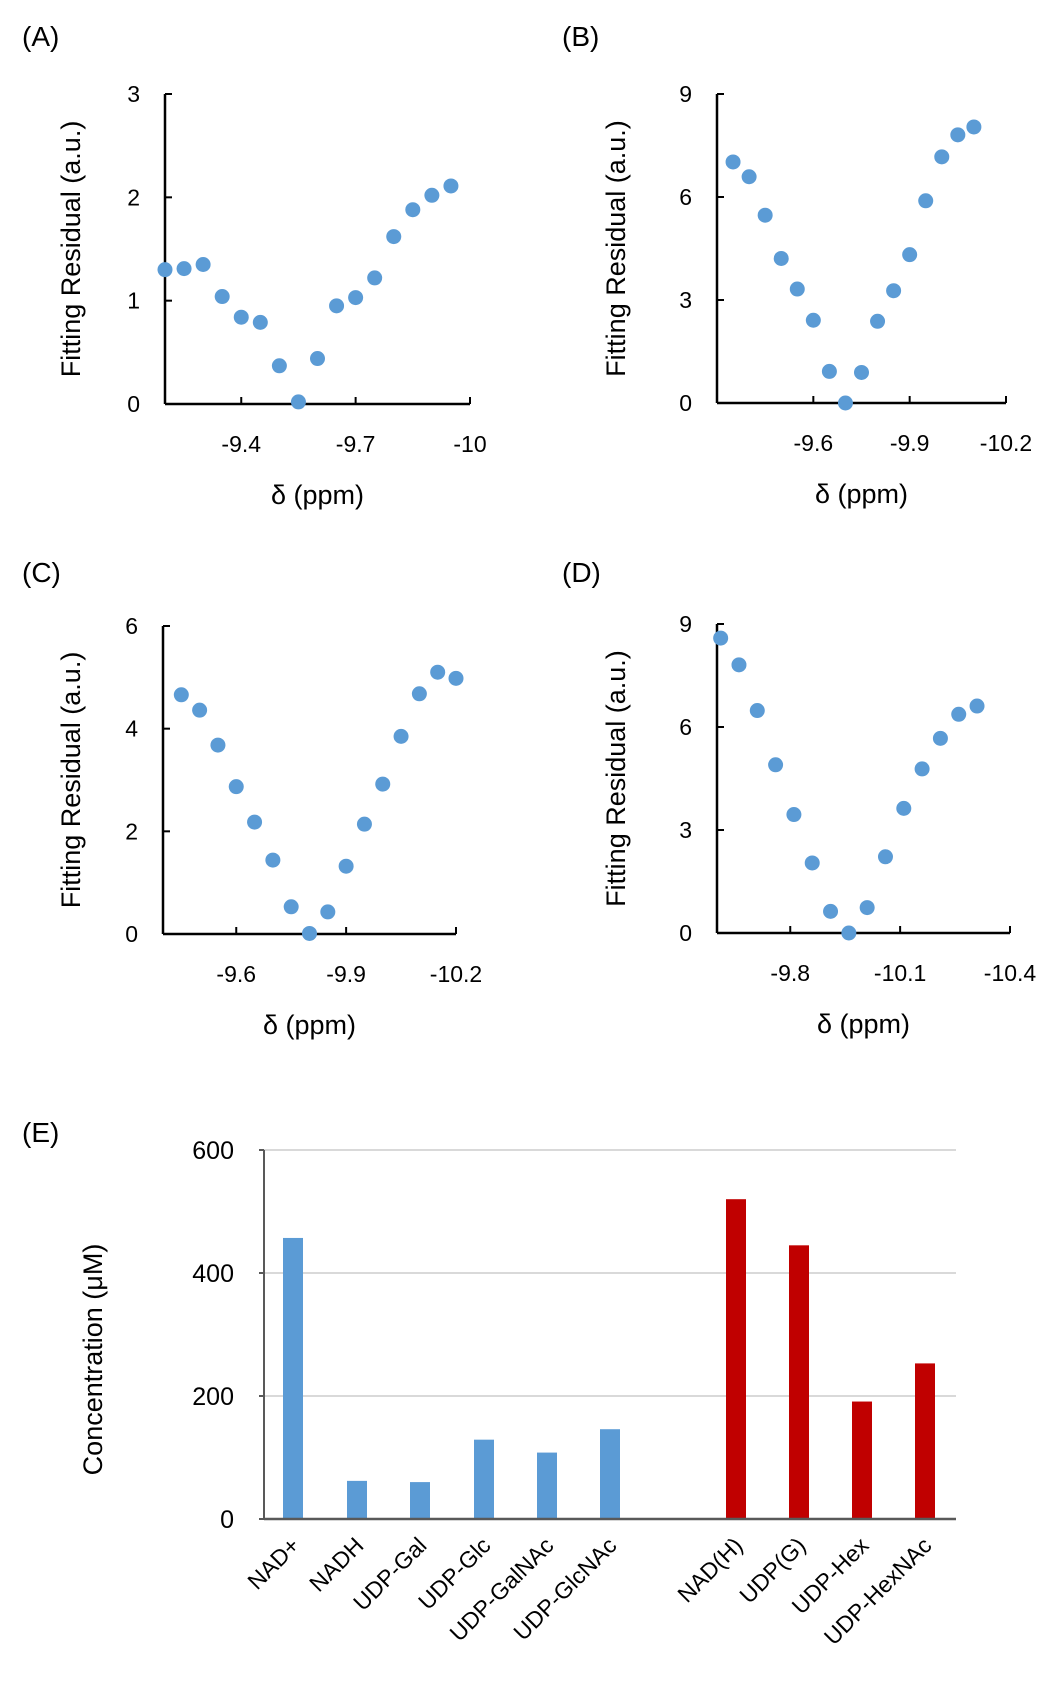  I want to click on y-tick-label: 4, so click(131, 729).